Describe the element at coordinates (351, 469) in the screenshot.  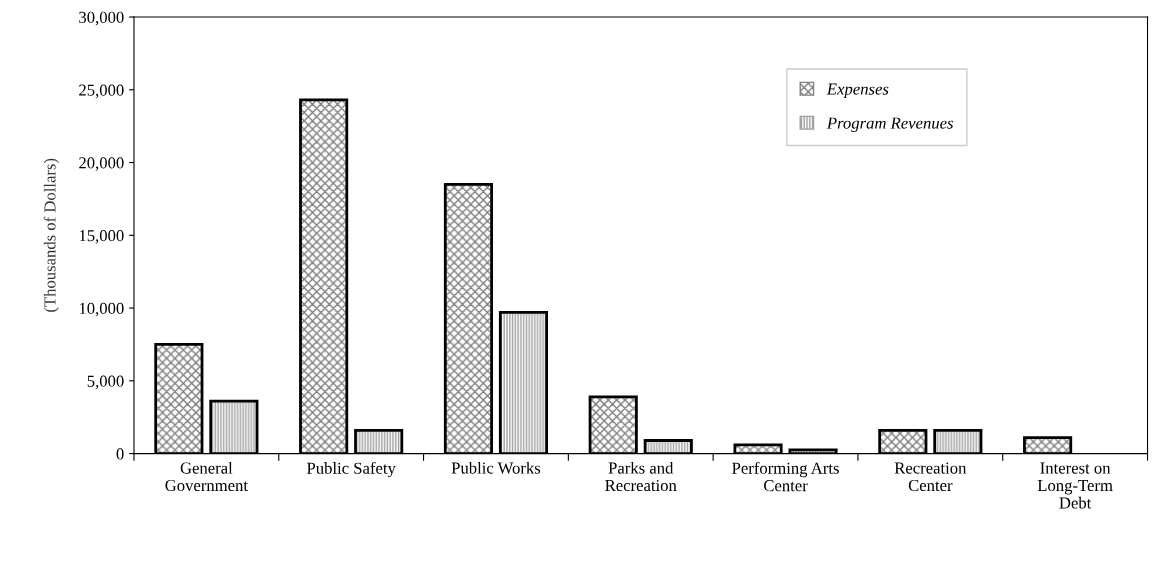
I see `x-tick-label: Public Safety` at that location.